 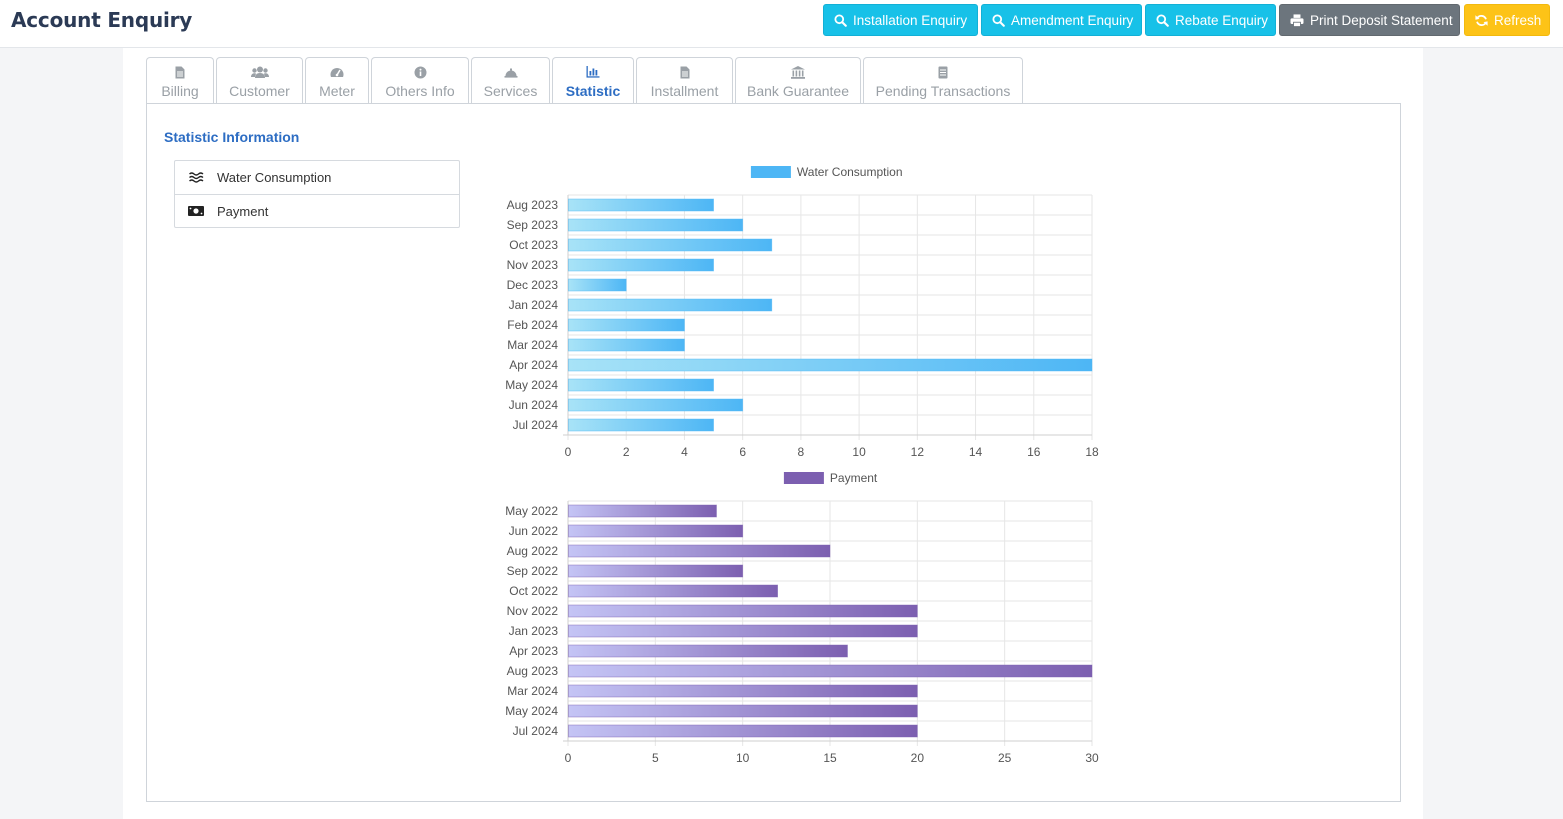 What do you see at coordinates (976, 452) in the screenshot?
I see `water-x-tick-label: 14` at bounding box center [976, 452].